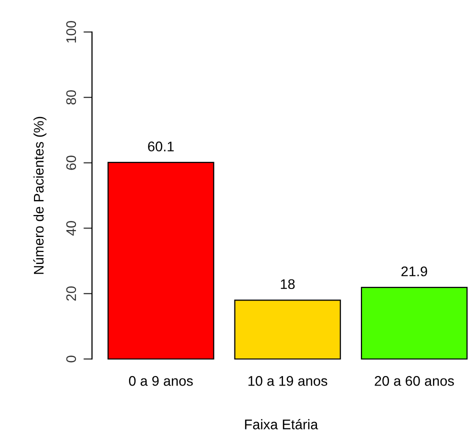 This screenshot has height=441, width=470. What do you see at coordinates (71, 359) in the screenshot?
I see `y-tick-label: 0` at bounding box center [71, 359].